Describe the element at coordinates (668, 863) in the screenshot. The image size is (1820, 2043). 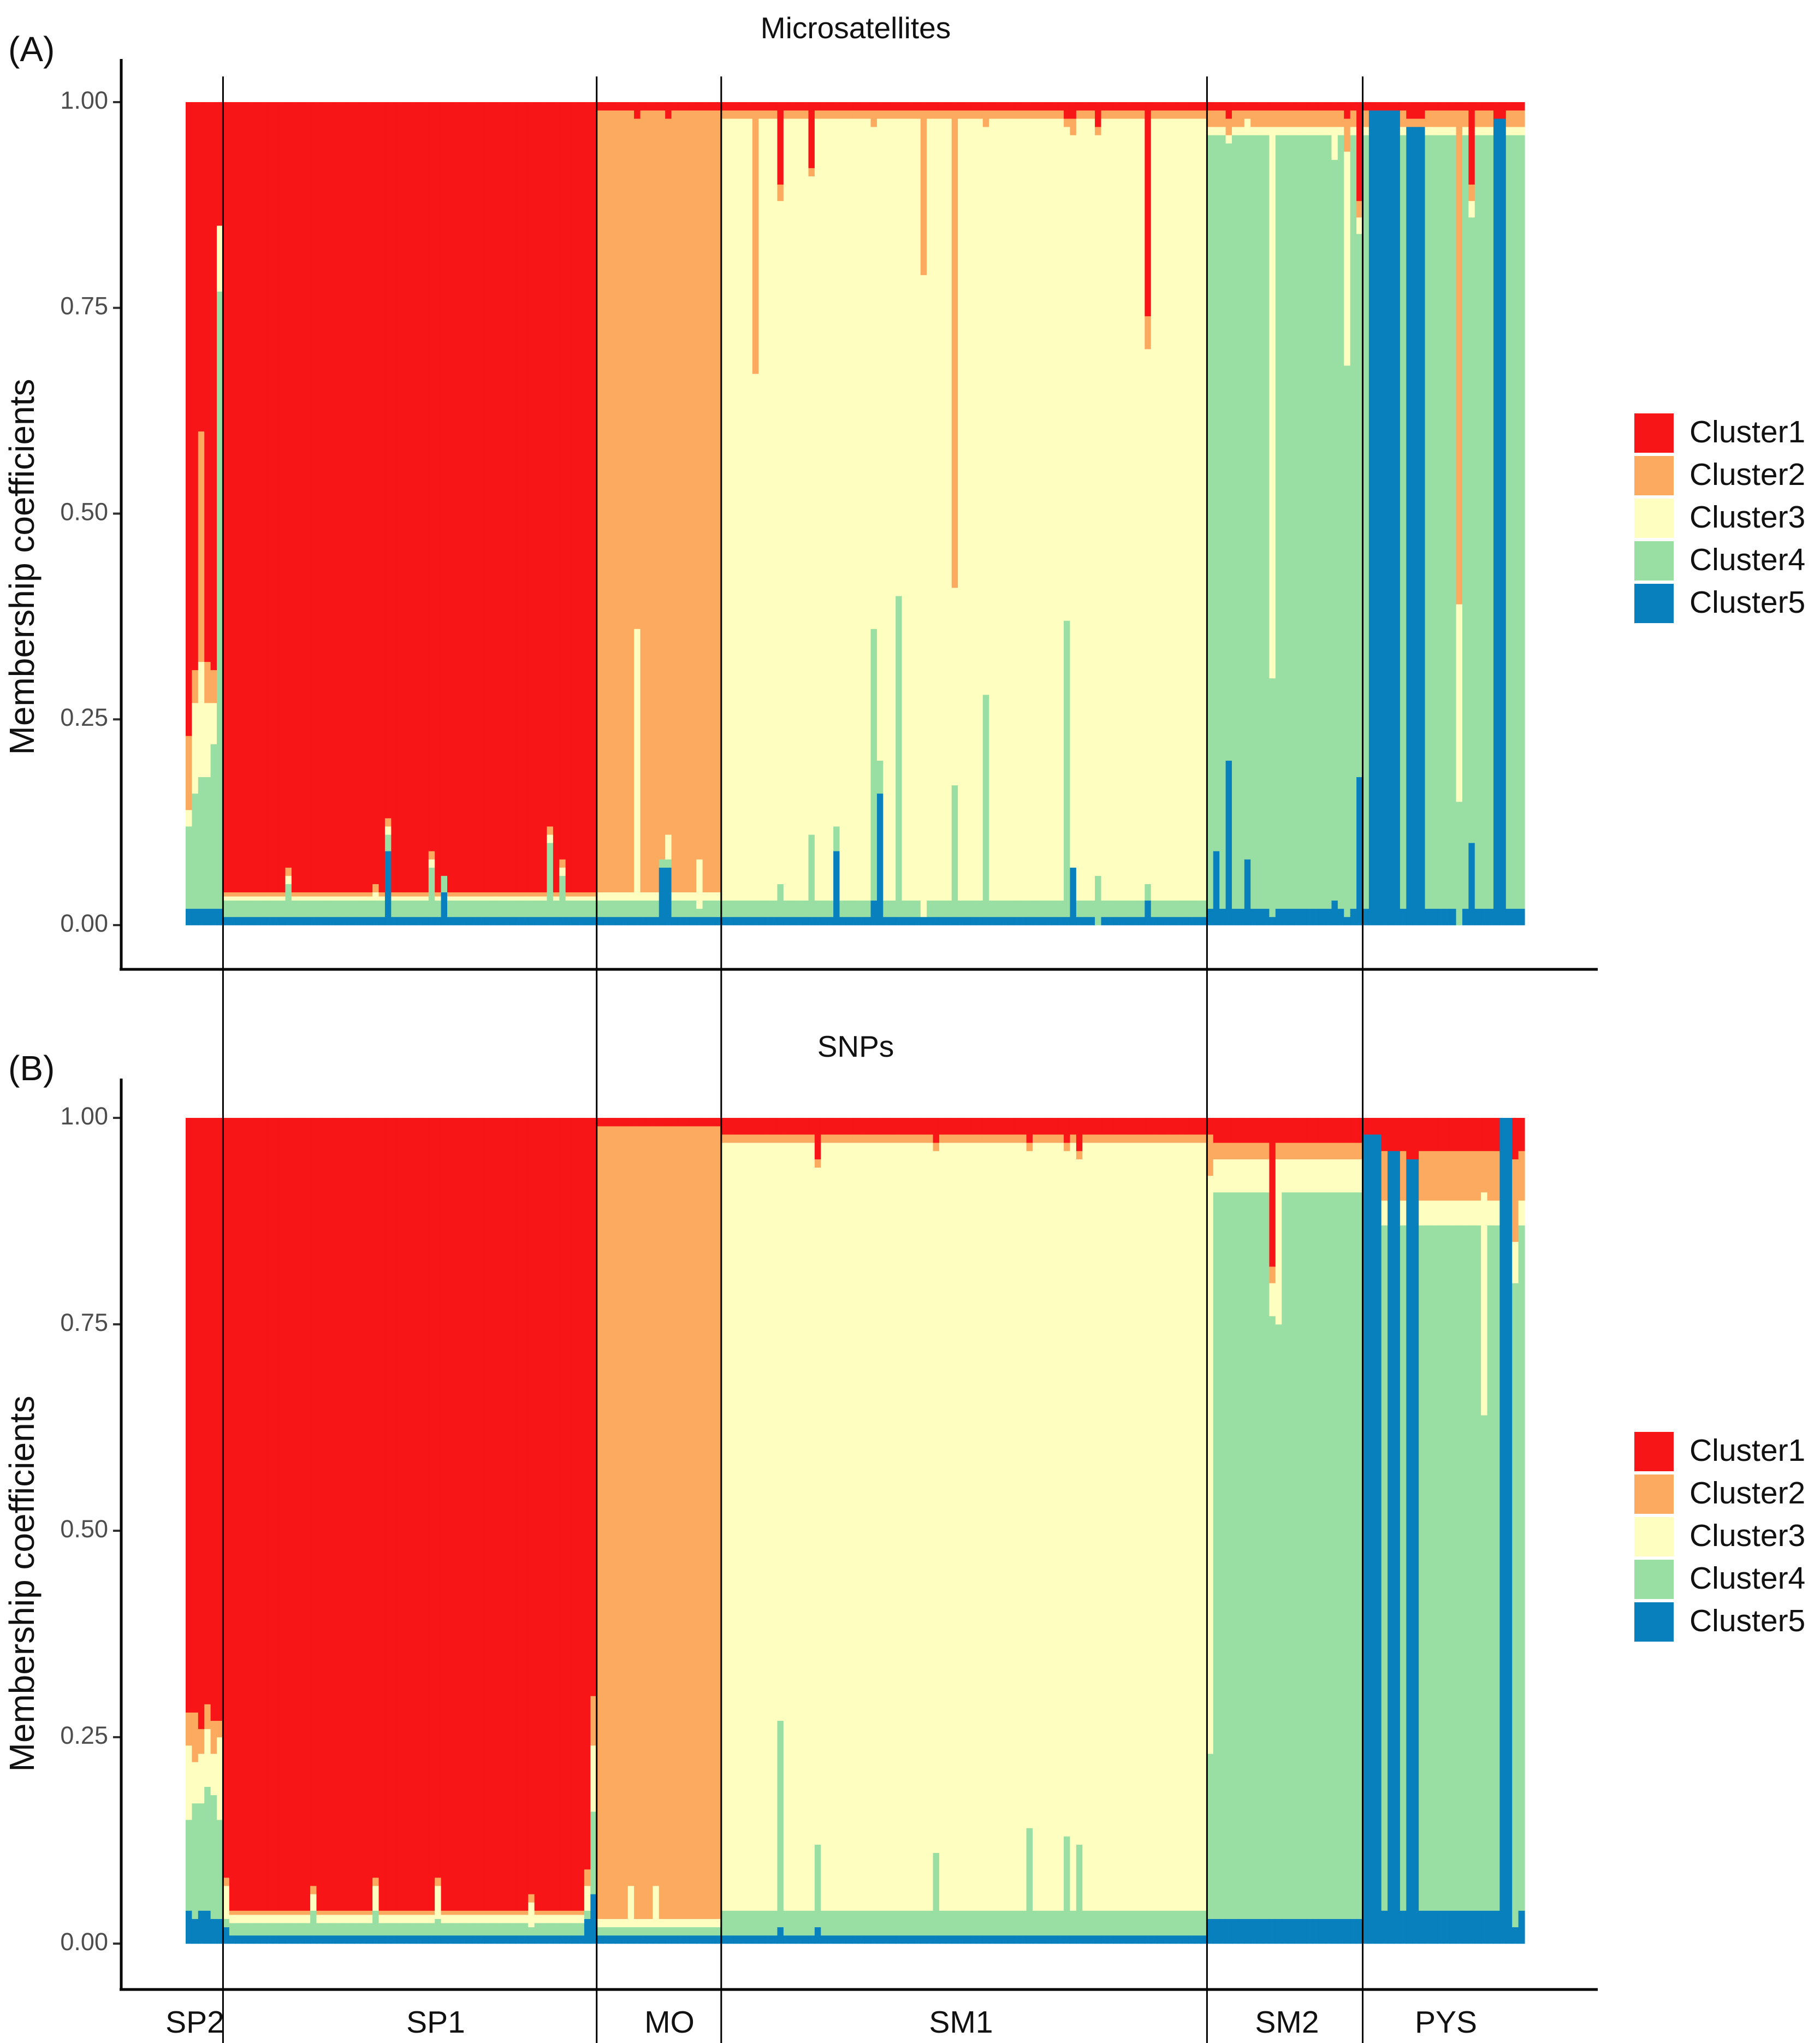
I see `bar-segment-mo-cluster4` at that location.